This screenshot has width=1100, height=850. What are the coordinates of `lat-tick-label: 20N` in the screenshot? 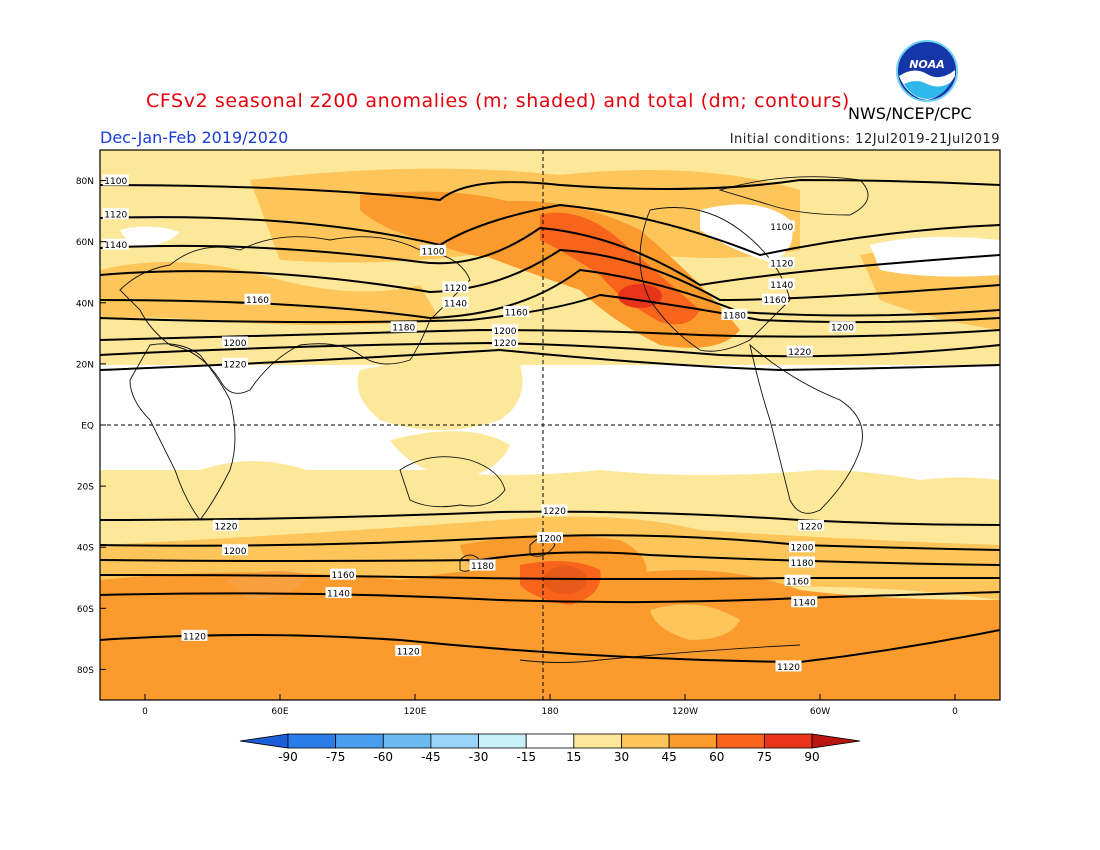 It's located at (85, 365).